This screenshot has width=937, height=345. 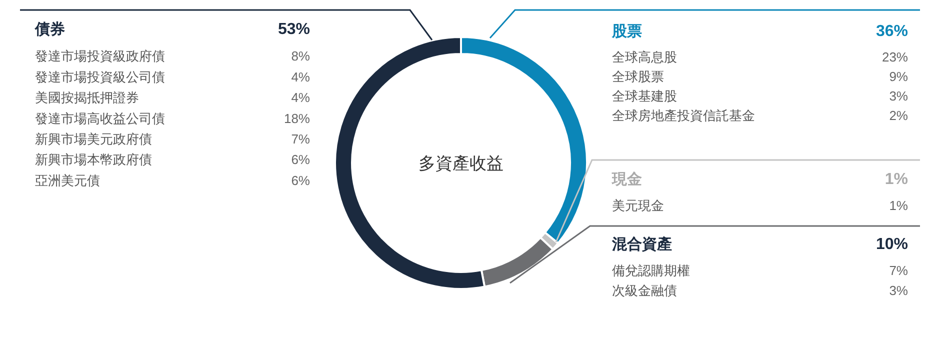 What do you see at coordinates (644, 57) in the screenshot?
I see `text: 全球高息股` at bounding box center [644, 57].